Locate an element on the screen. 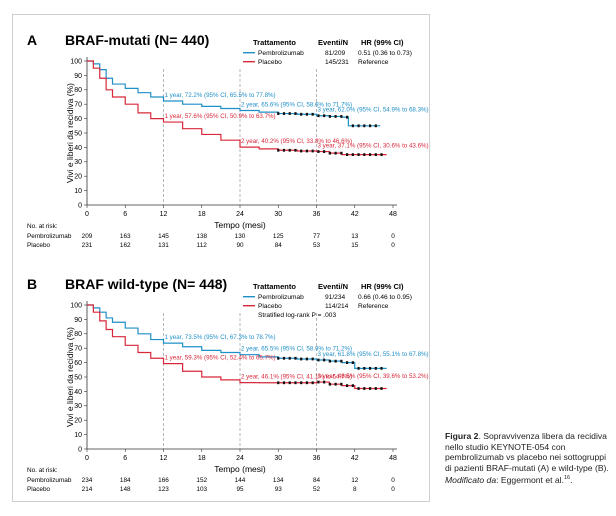  at-risk-value: 15 is located at coordinates (355, 245).